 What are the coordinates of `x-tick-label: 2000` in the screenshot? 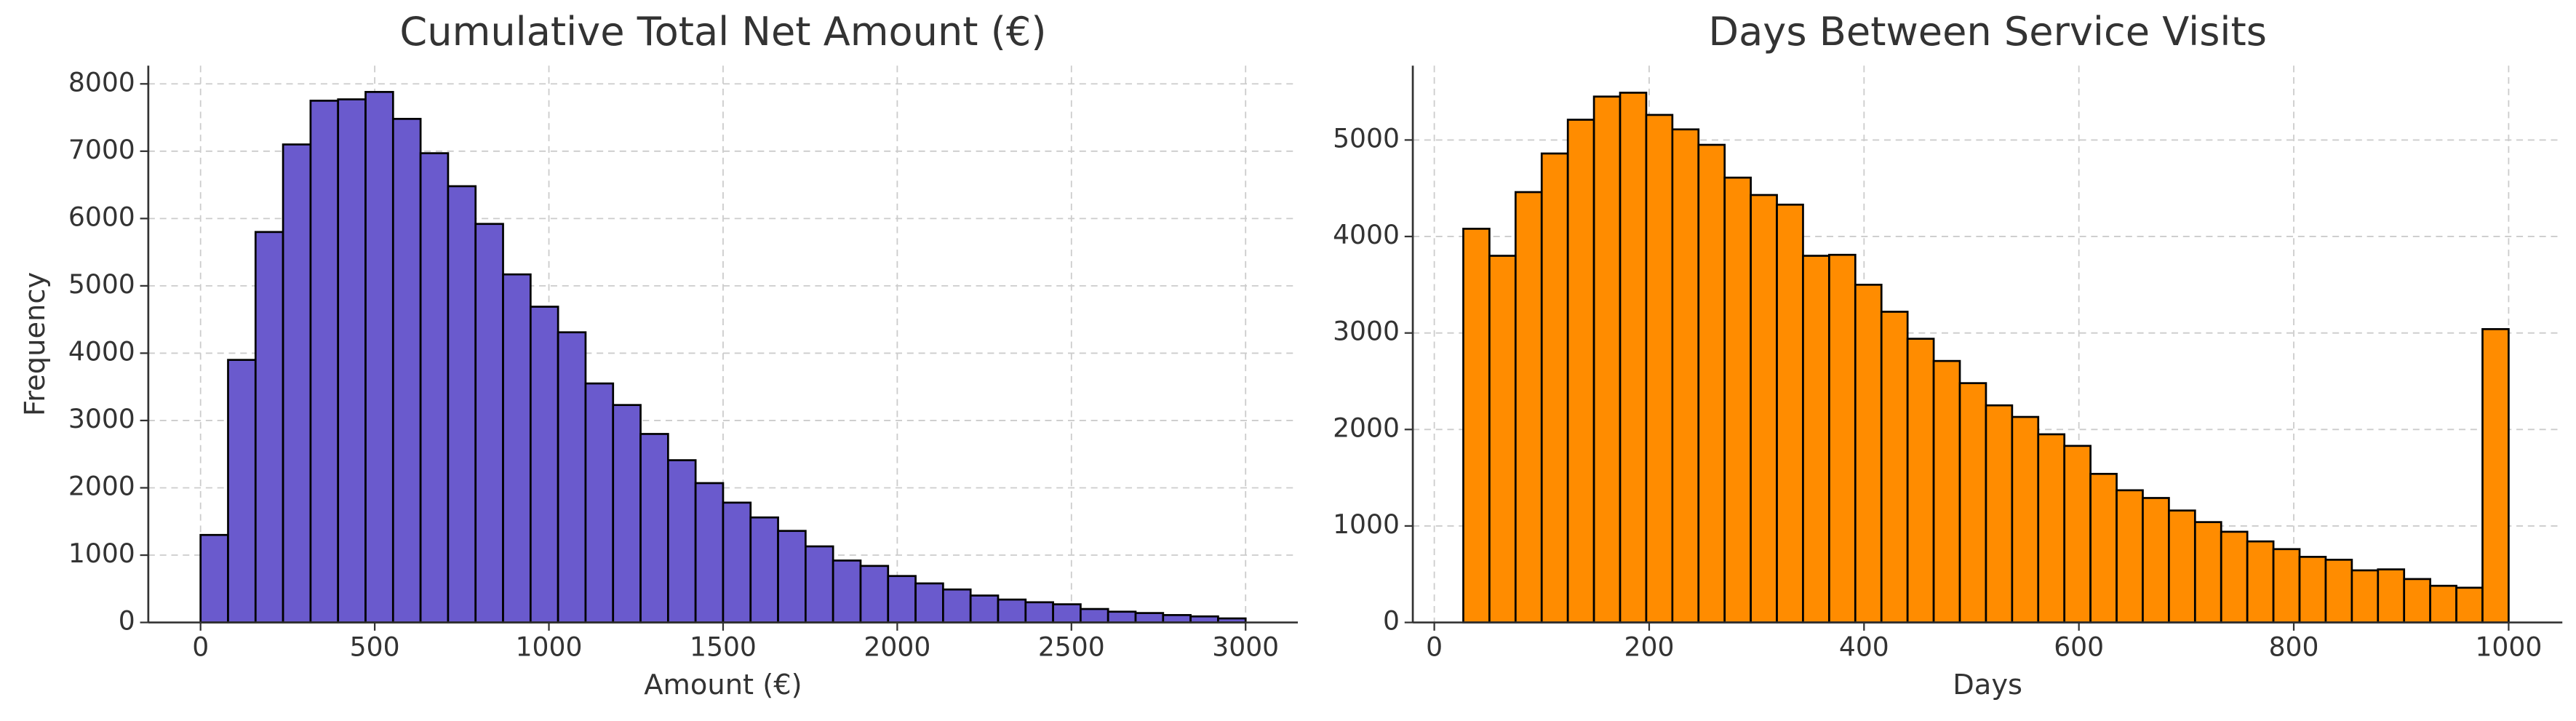 It's located at (897, 648).